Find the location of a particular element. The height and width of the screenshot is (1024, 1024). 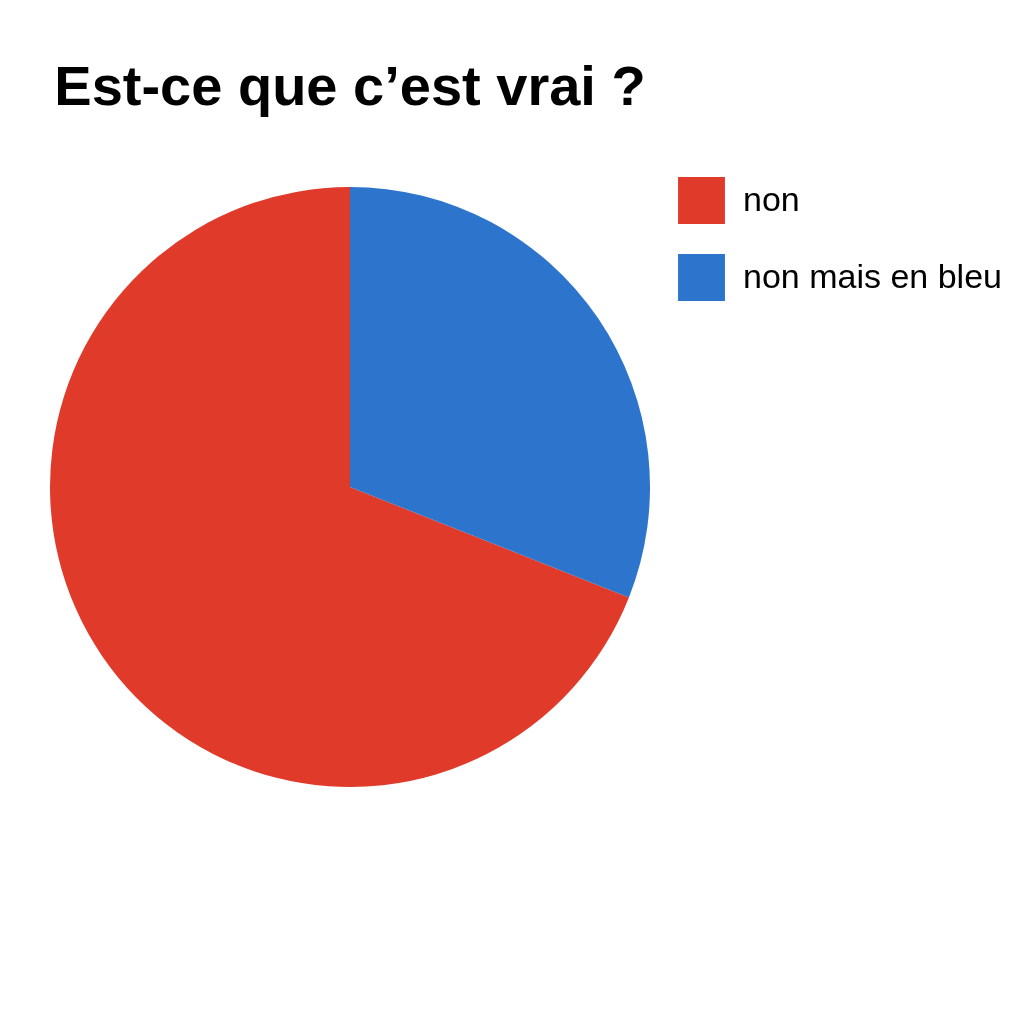

chart-title: Est-ce que c’est vrai ? is located at coordinates (350, 85).